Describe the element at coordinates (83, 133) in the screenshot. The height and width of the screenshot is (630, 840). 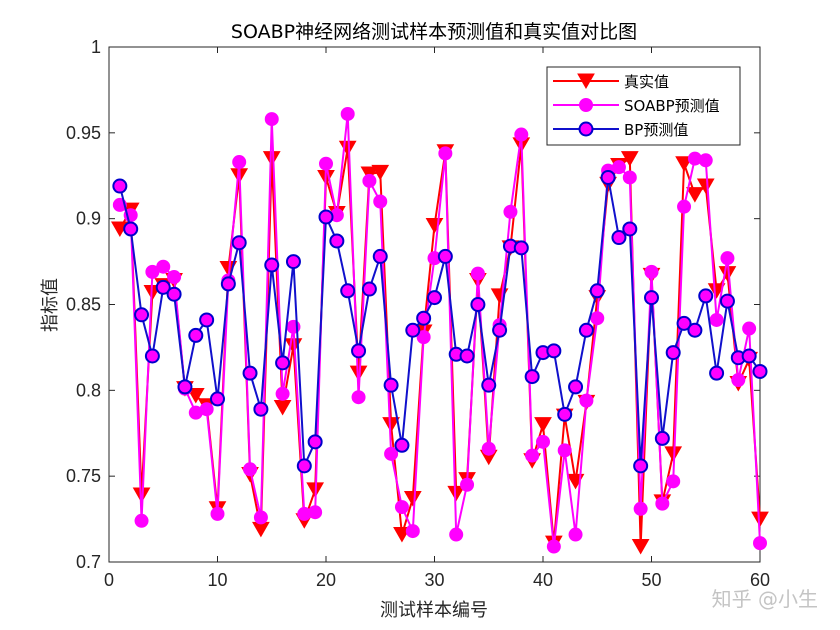
I see `y-tick-label: 0.95` at that location.